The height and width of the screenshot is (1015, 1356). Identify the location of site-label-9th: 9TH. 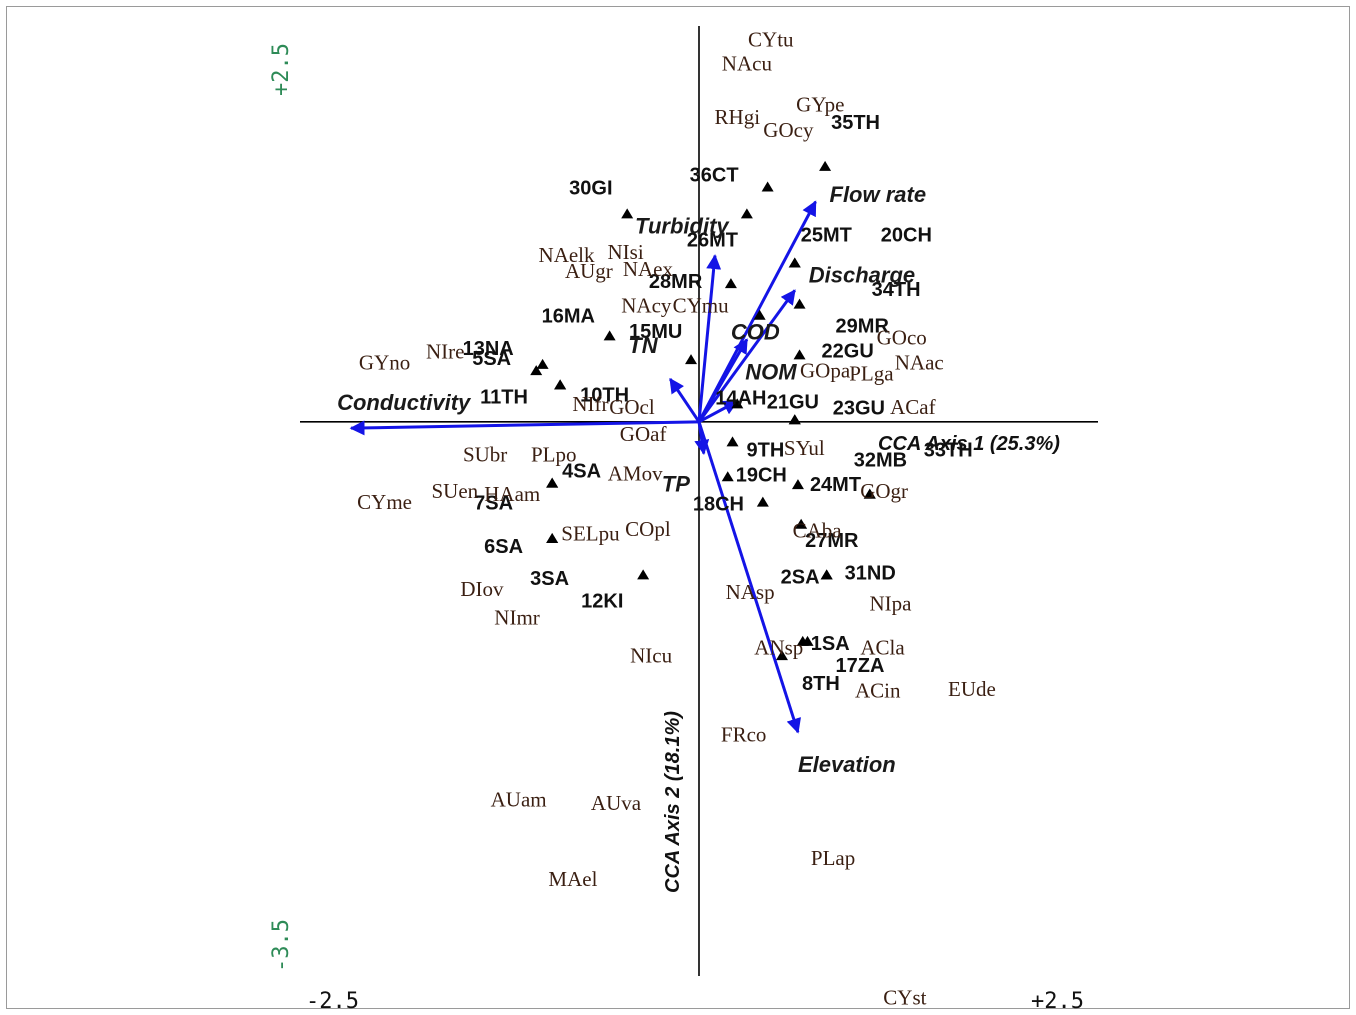
(766, 450).